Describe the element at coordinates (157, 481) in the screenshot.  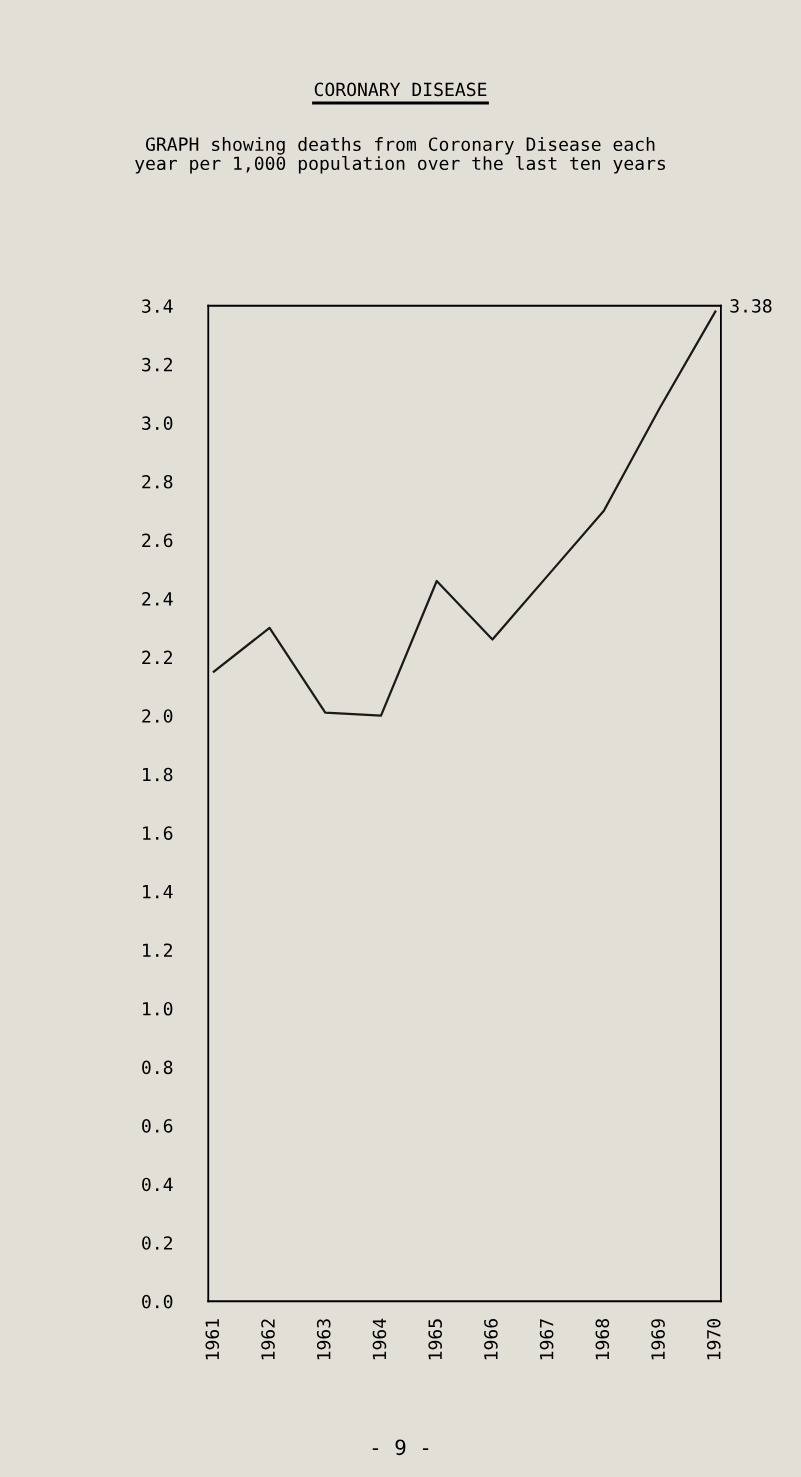
I see `y-tick-label: 2.8` at that location.